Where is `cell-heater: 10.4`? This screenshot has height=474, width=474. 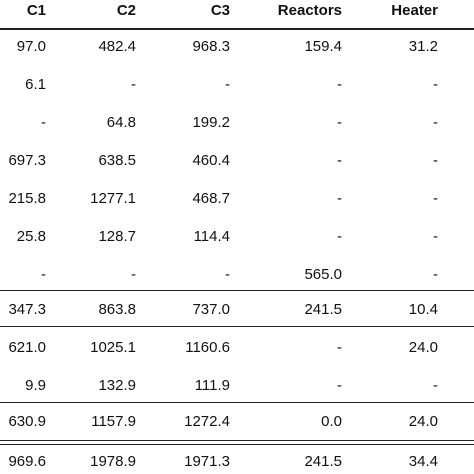 cell-heater: 10.4 is located at coordinates (423, 309).